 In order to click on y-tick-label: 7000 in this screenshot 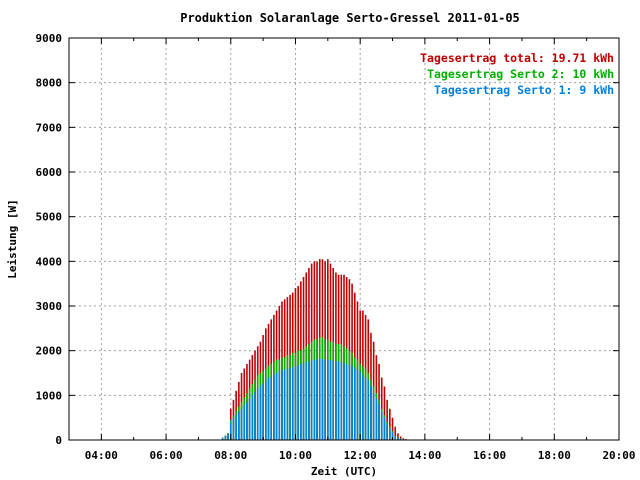, I will do `click(49, 127)`.